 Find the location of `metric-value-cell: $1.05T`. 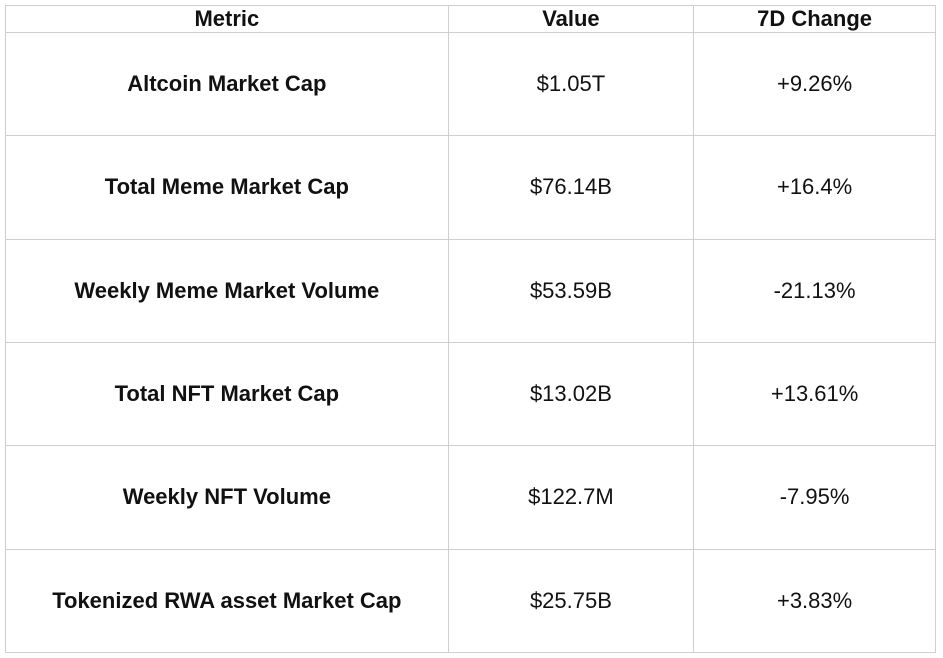

metric-value-cell: $1.05T is located at coordinates (571, 84).